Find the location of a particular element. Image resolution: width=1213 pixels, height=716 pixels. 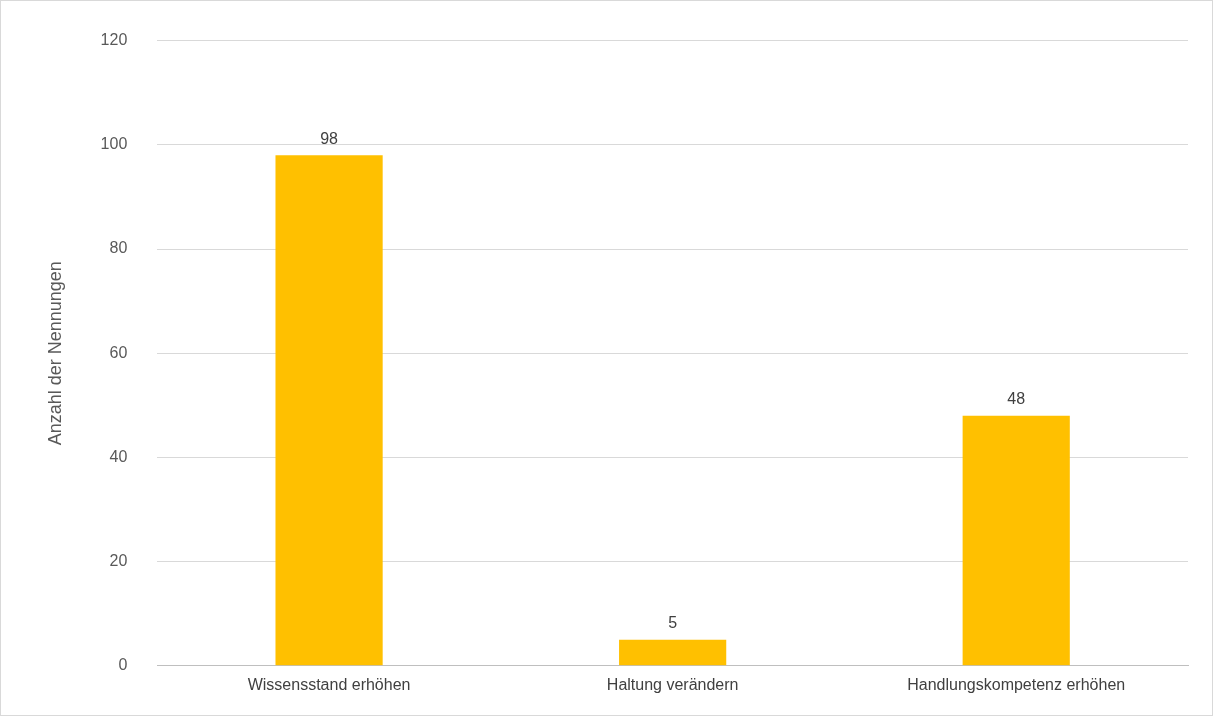

y-axis-title: Anzahl der Nennungen is located at coordinates (54, 353).